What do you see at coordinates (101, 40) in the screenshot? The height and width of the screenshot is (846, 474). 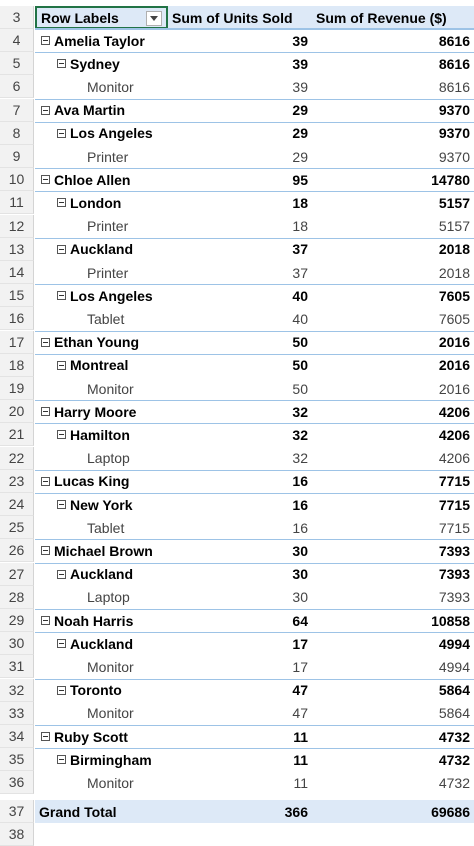 I see `row-label-cell: Amelia Taylor` at bounding box center [101, 40].